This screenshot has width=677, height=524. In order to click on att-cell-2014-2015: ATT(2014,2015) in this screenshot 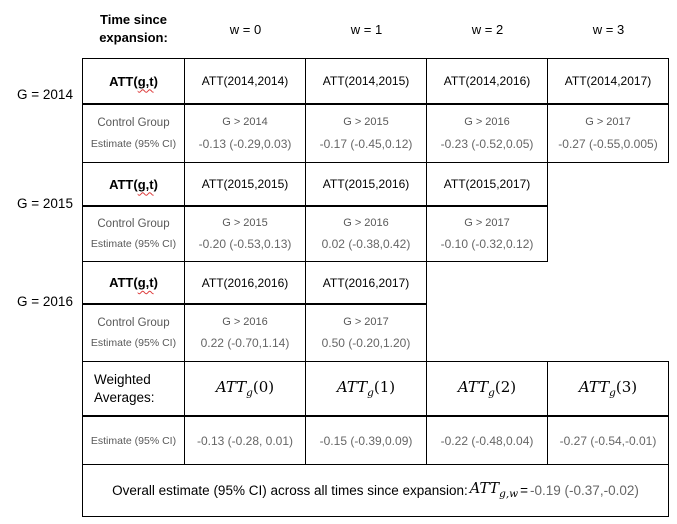, I will do `click(366, 81)`.